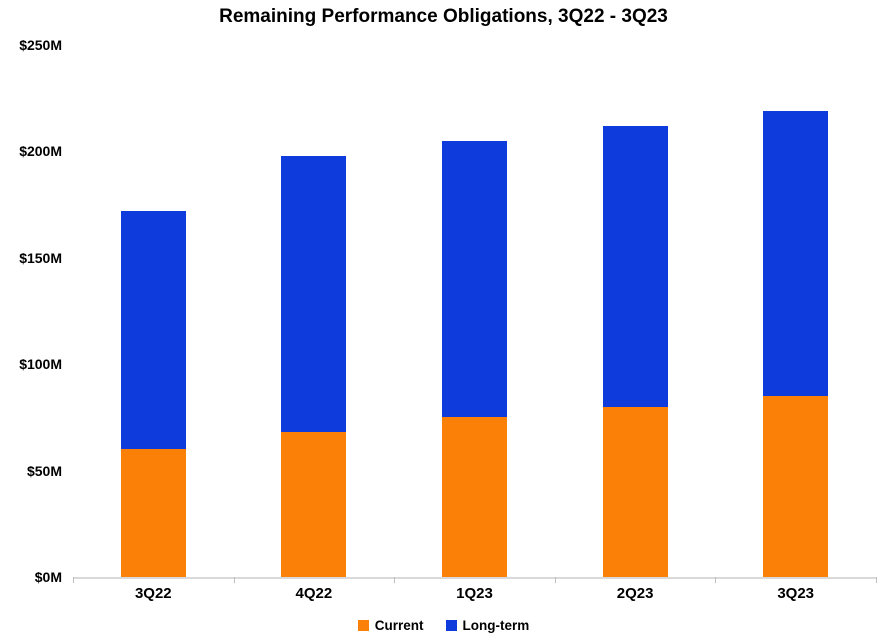 Image resolution: width=887 pixels, height=643 pixels. I want to click on y-axis-tick-label: $250M, so click(40, 45).